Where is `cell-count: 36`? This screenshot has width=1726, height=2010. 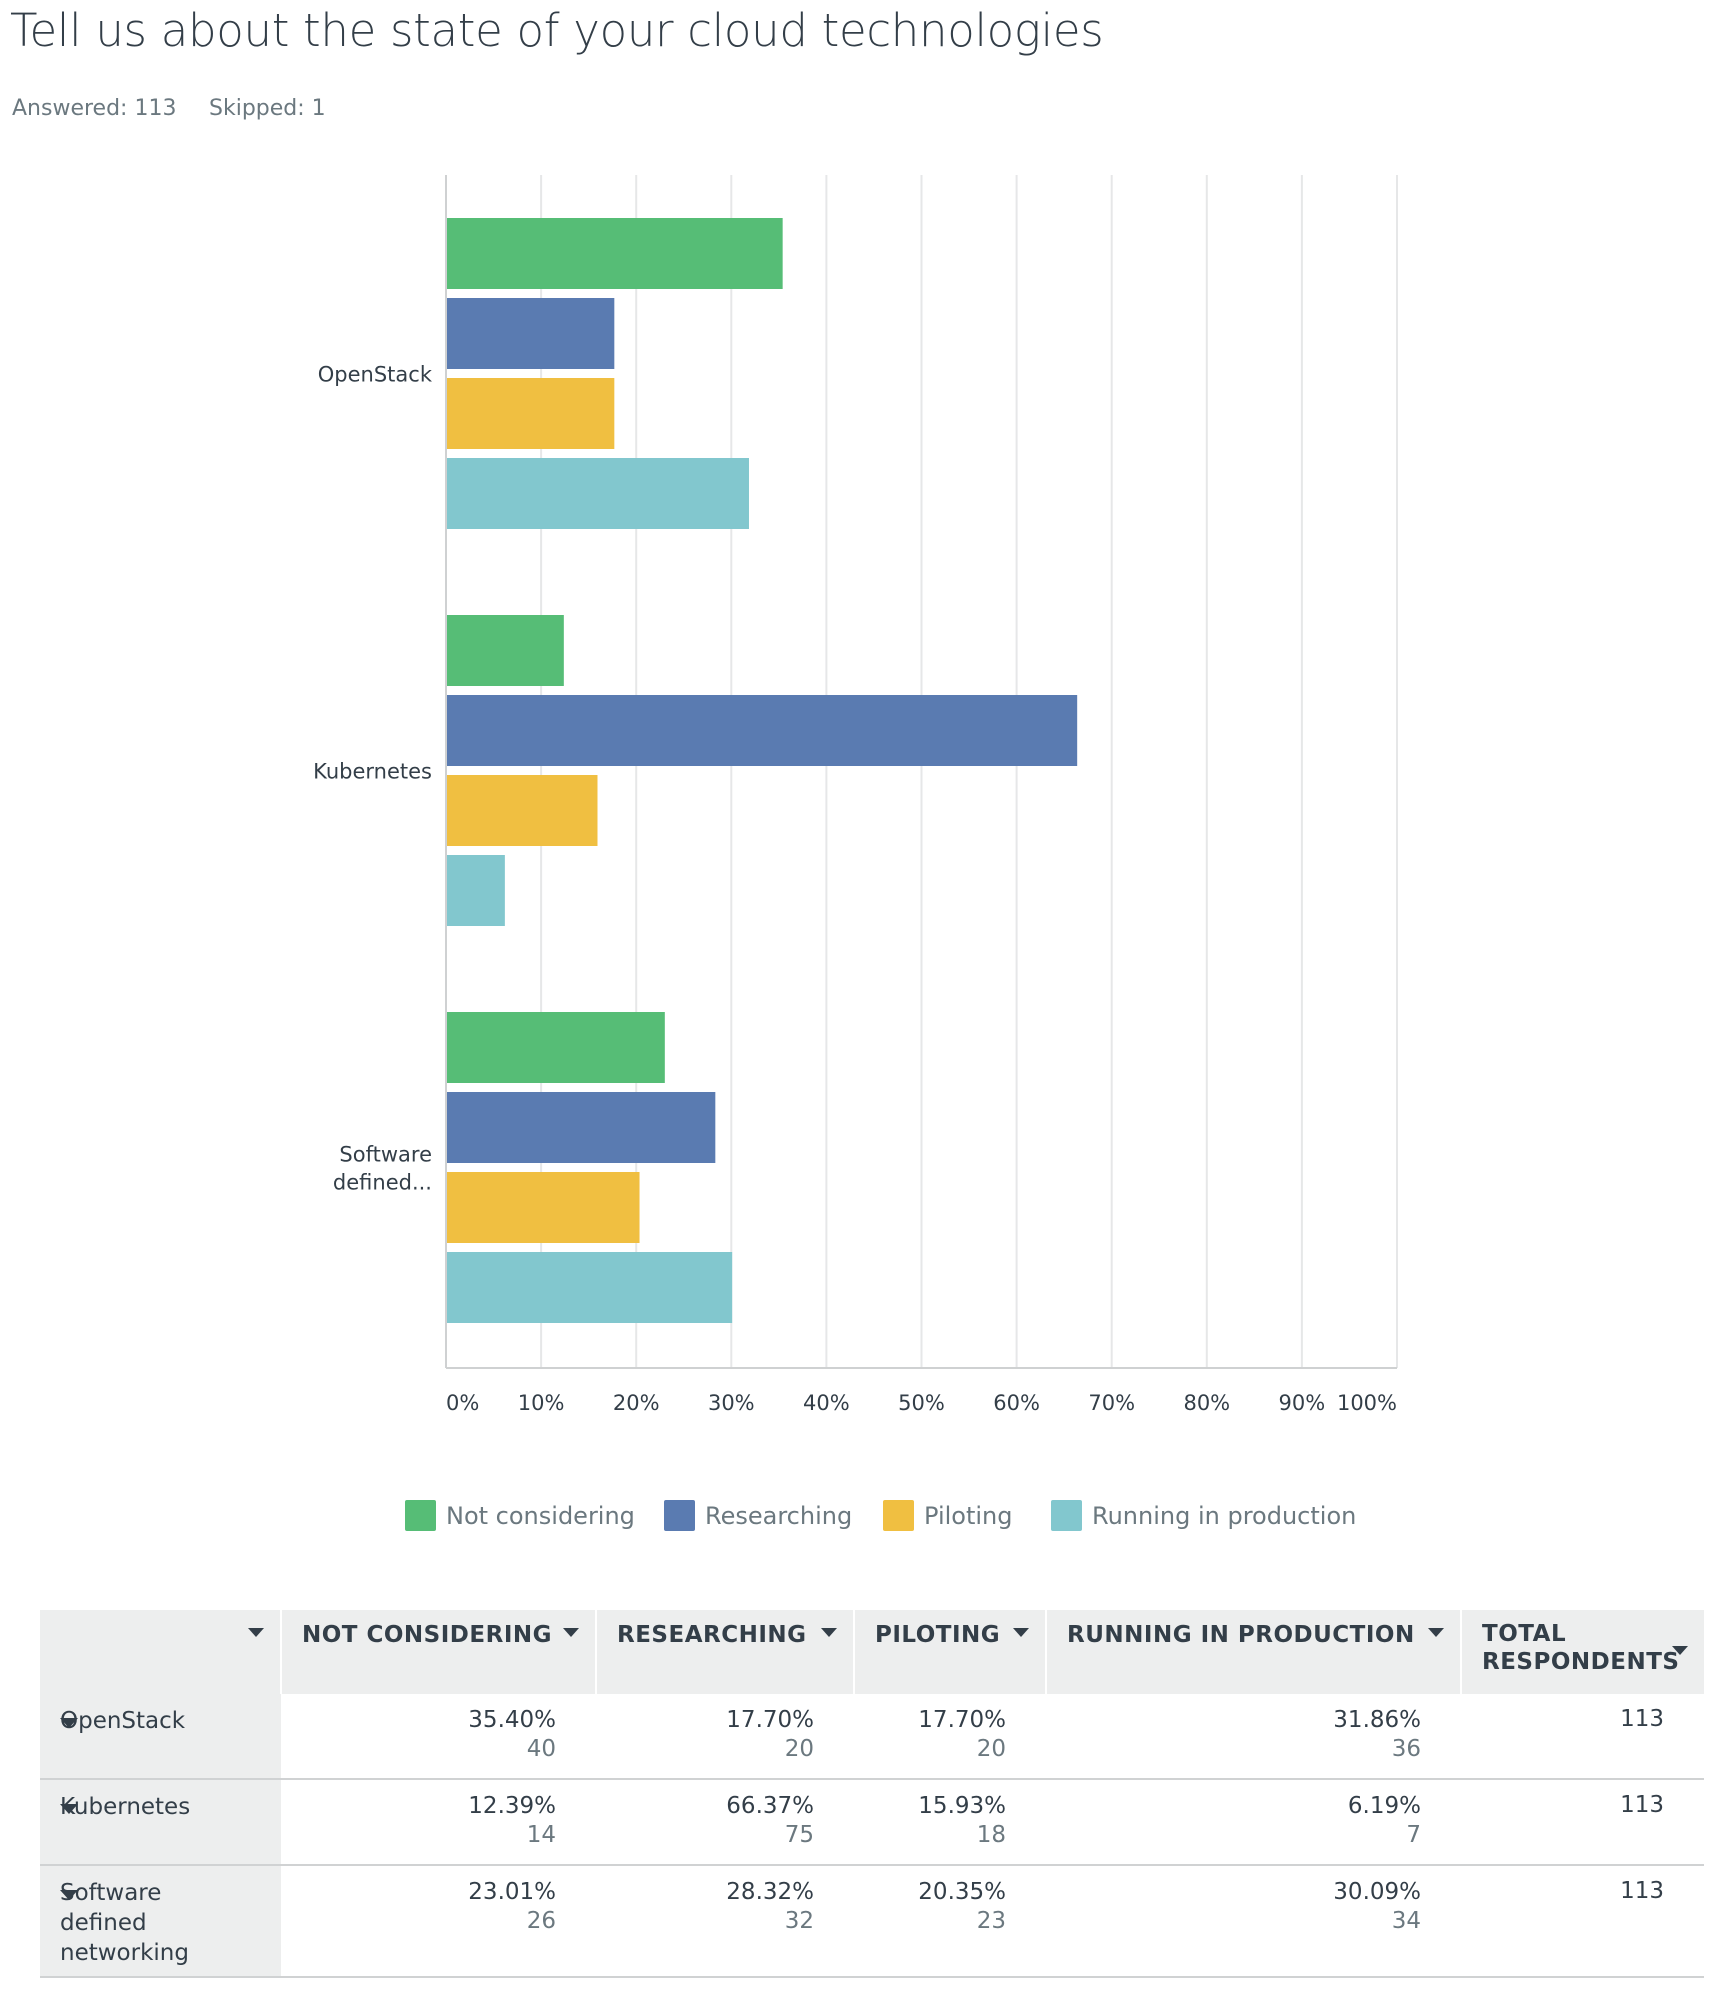 cell-count: 36 is located at coordinates (1406, 1749).